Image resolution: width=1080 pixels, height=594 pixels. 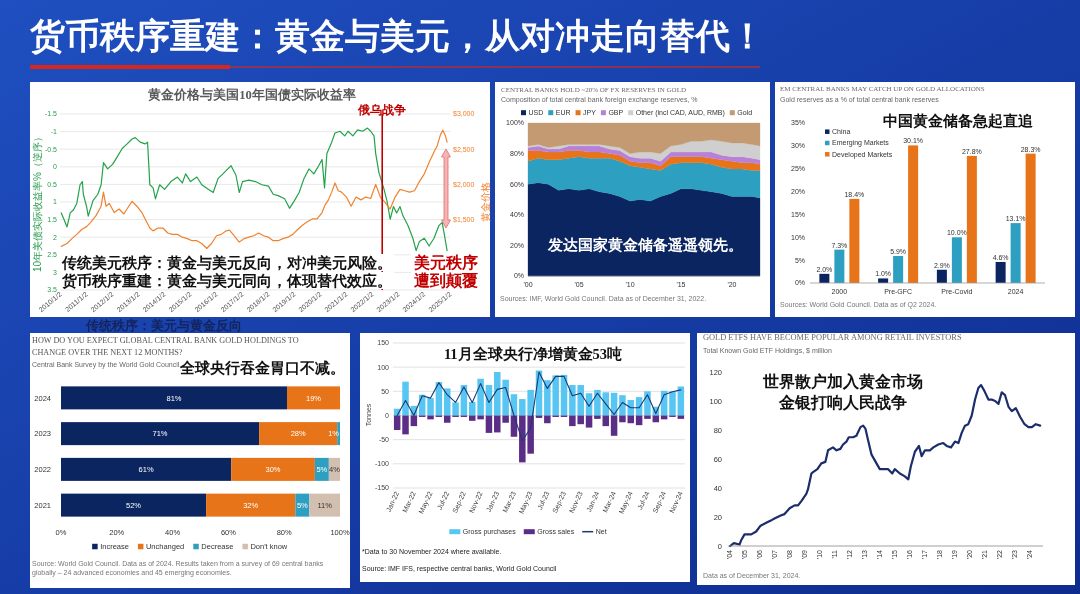 What do you see at coordinates (842, 381) in the screenshot?
I see `annotation: 世界散户加入黄金市场` at bounding box center [842, 381].